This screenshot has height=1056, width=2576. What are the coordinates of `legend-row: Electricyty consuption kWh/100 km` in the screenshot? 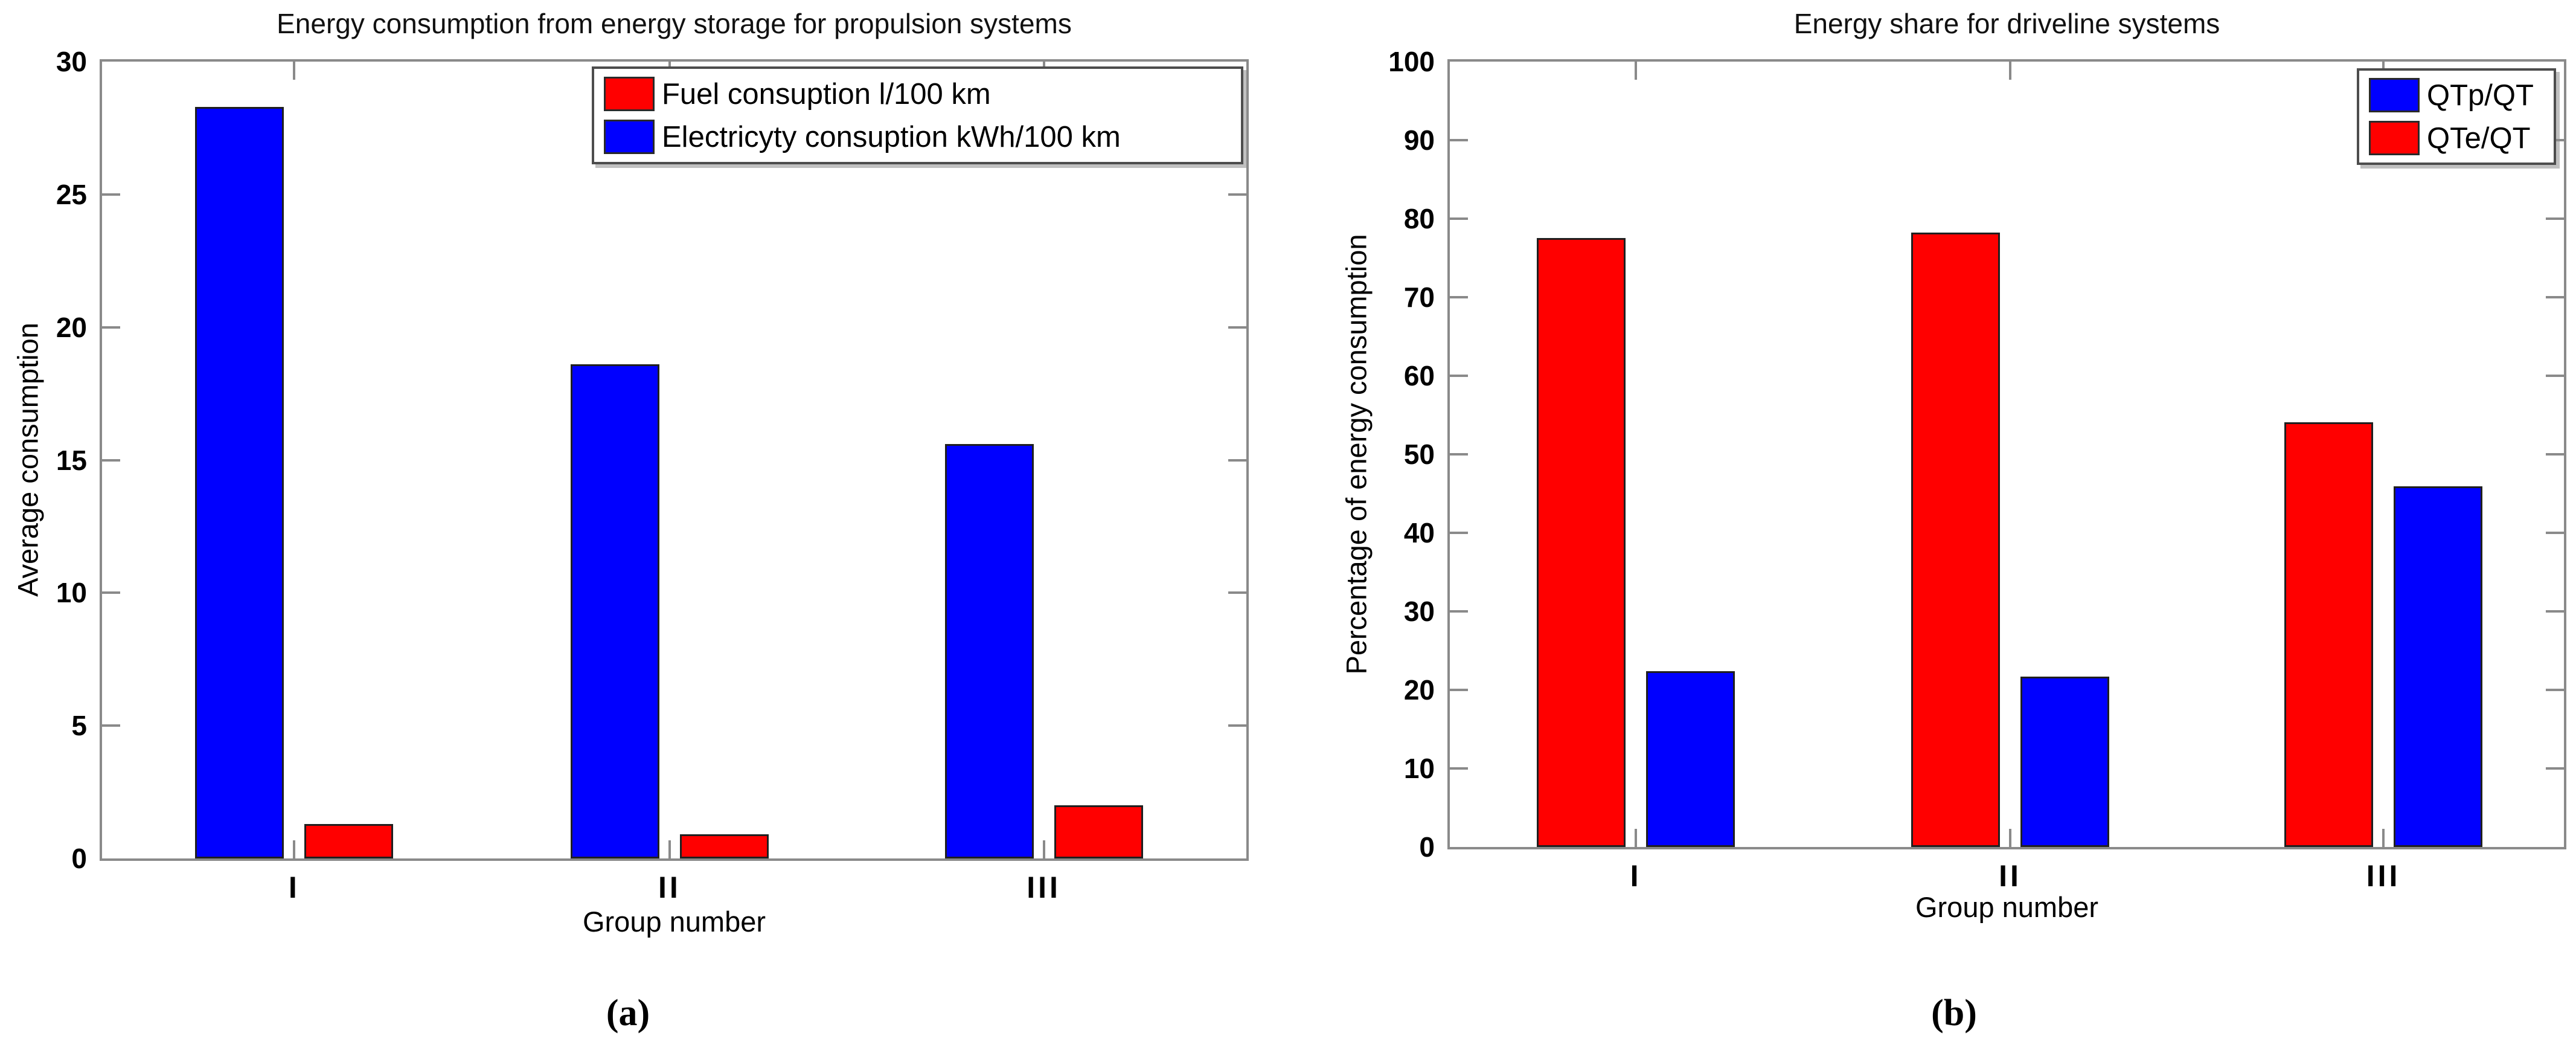 It's located at (917, 137).